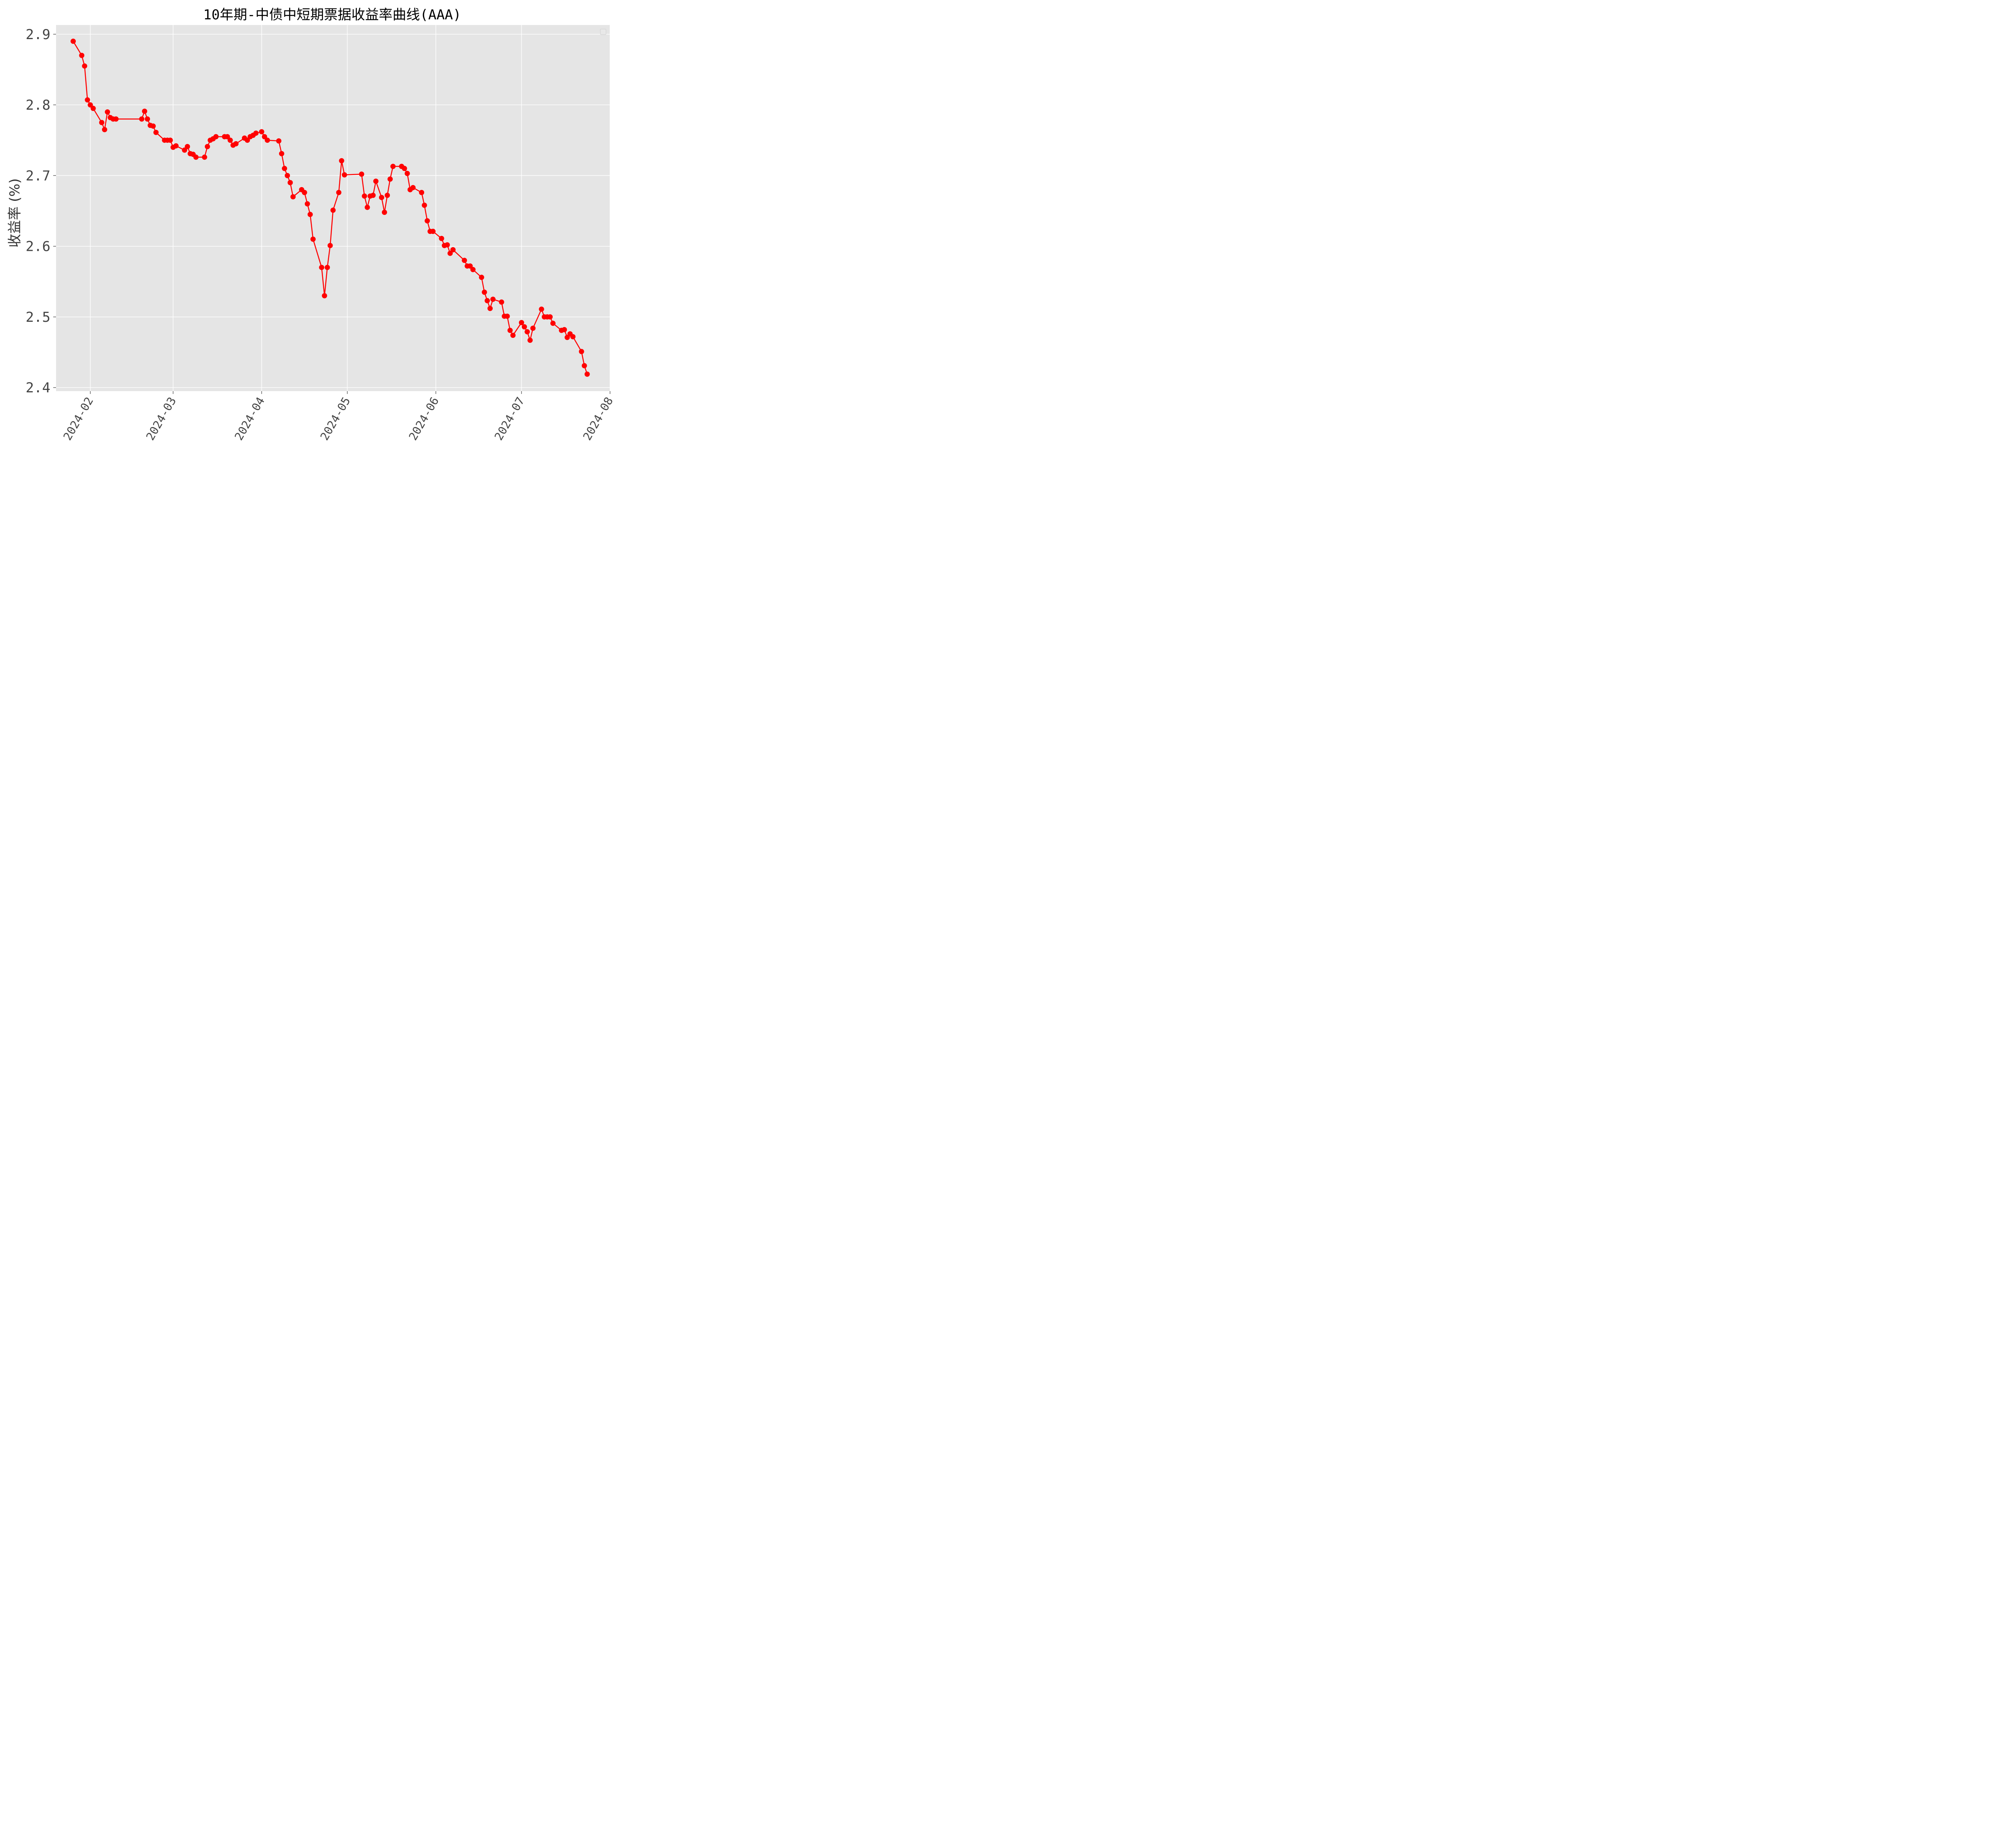  I want to click on y-tick-label: 2.9, so click(38, 35).